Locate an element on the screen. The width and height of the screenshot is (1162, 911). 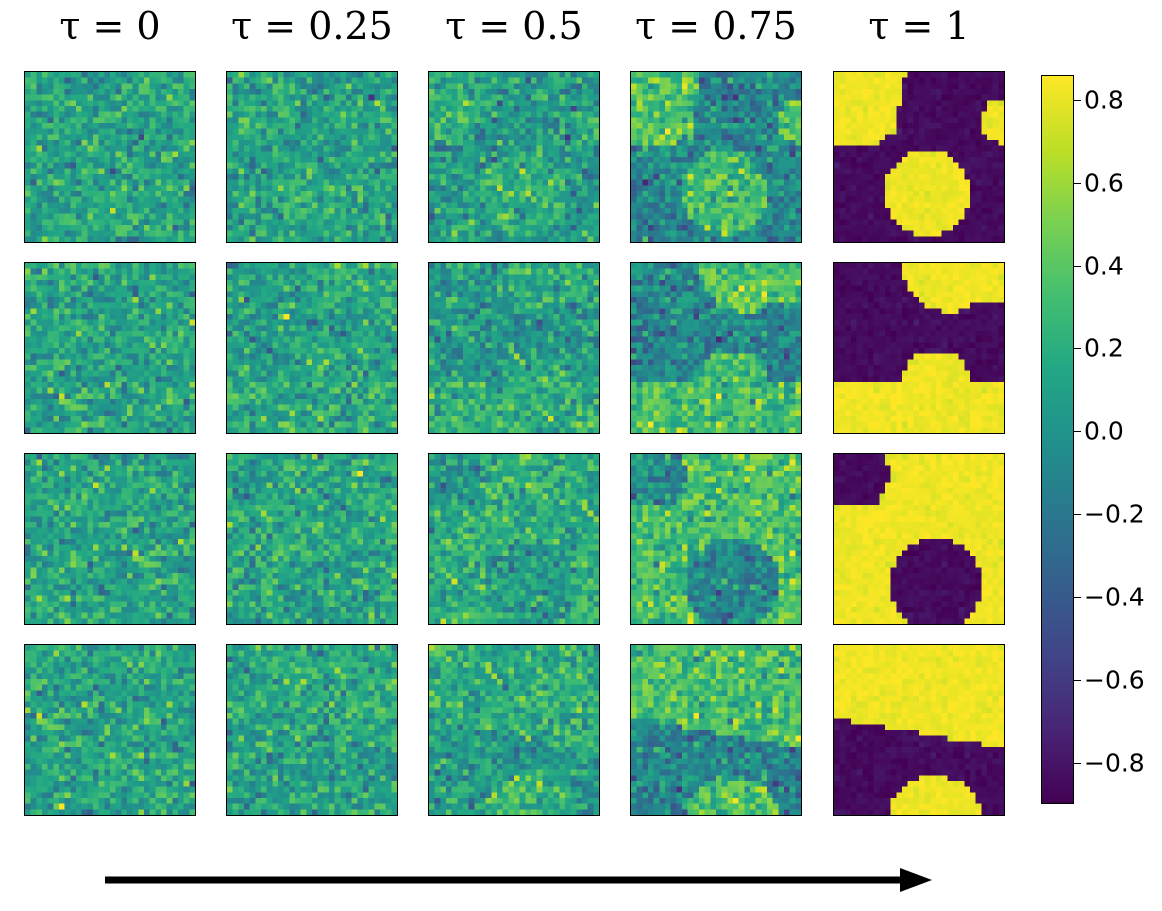
arrow-icon is located at coordinates (518, 880).